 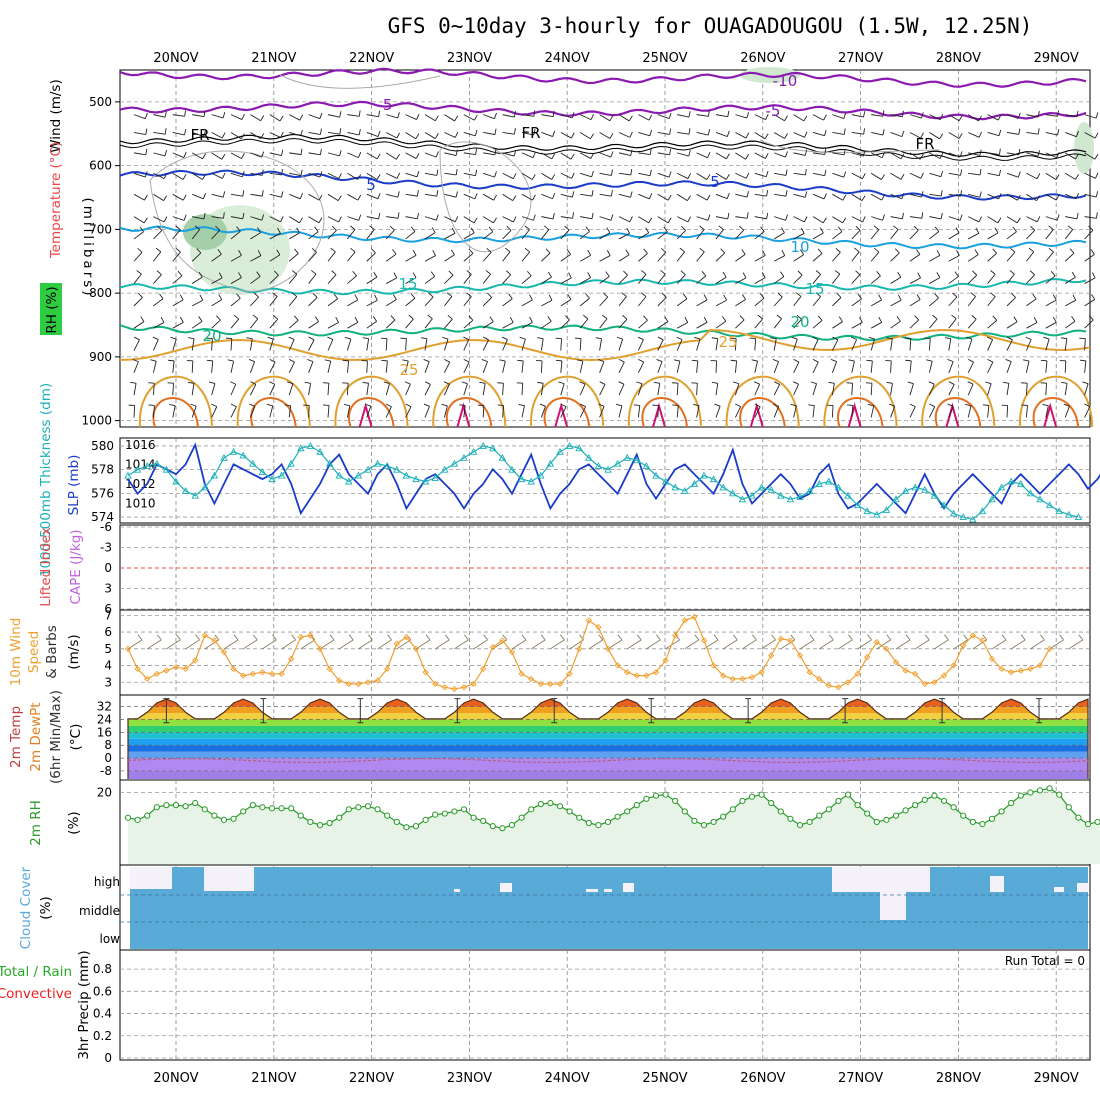 What do you see at coordinates (360, 81) in the screenshot?
I see `rh-contour` at bounding box center [360, 81].